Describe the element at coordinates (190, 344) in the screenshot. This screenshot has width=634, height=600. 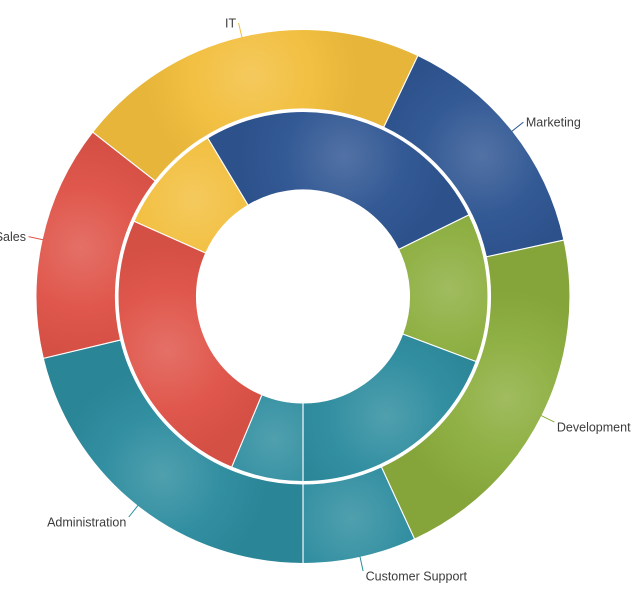
I see `slice-inner-ring-sales` at that location.